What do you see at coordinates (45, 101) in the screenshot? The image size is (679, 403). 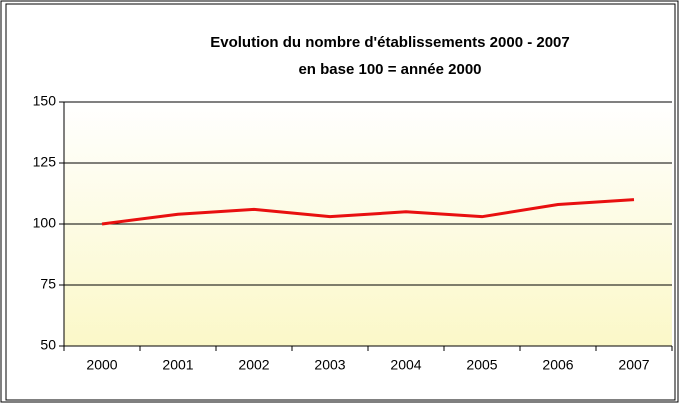 I see `y-tick-label: 150` at bounding box center [45, 101].